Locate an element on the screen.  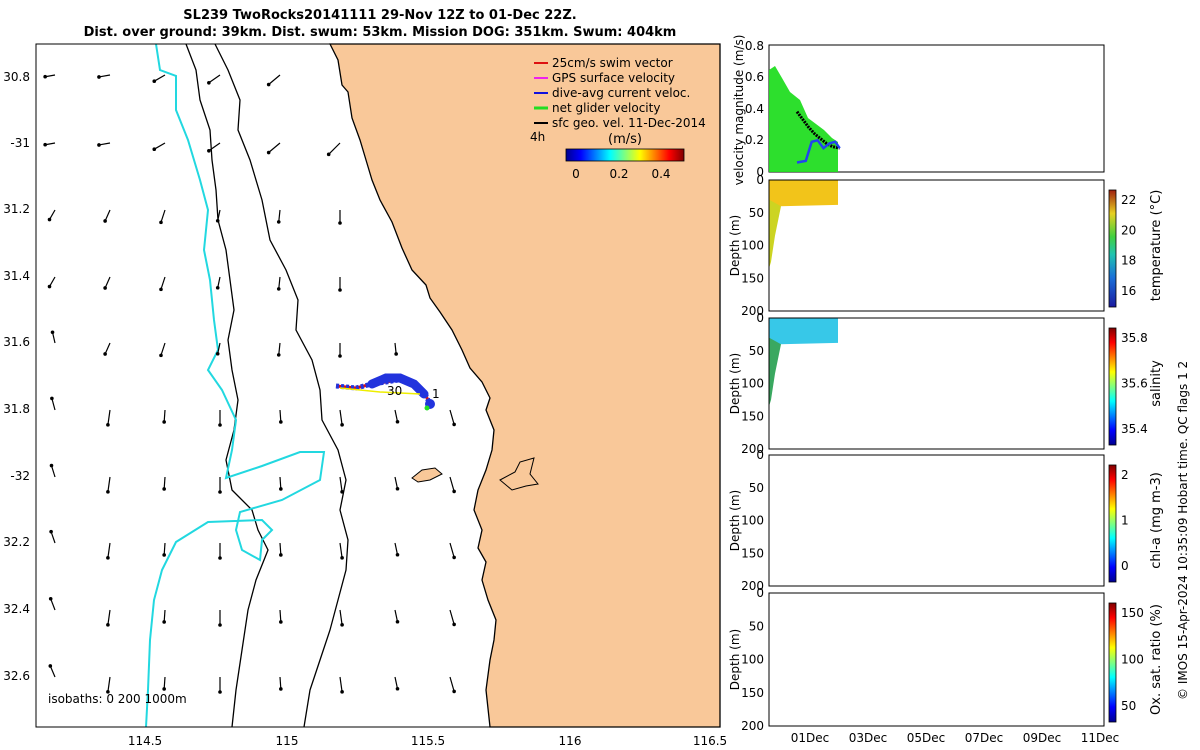
map-colorbar is located at coordinates (625, 155).